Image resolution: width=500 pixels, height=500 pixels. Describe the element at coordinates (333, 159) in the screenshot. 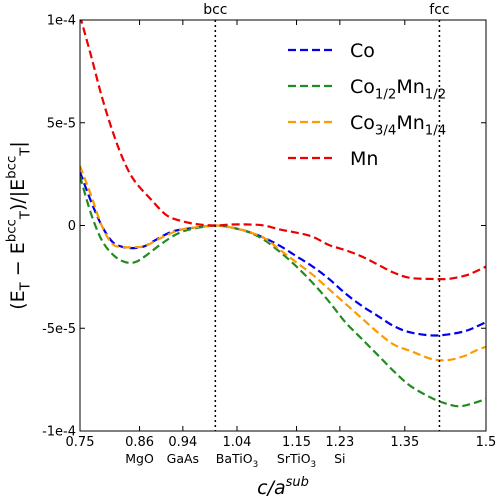

I see `legend-item-3: Mn` at that location.